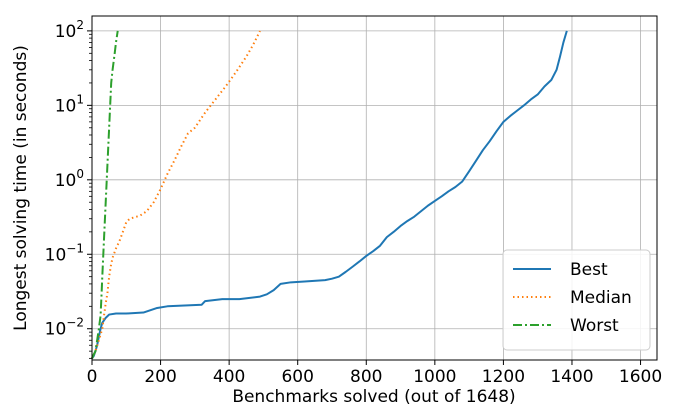 Image resolution: width=677 pixels, height=417 pixels. What do you see at coordinates (21, 188) in the screenshot?
I see `y-axis-label: Longest solving time (in seconds)` at bounding box center [21, 188].